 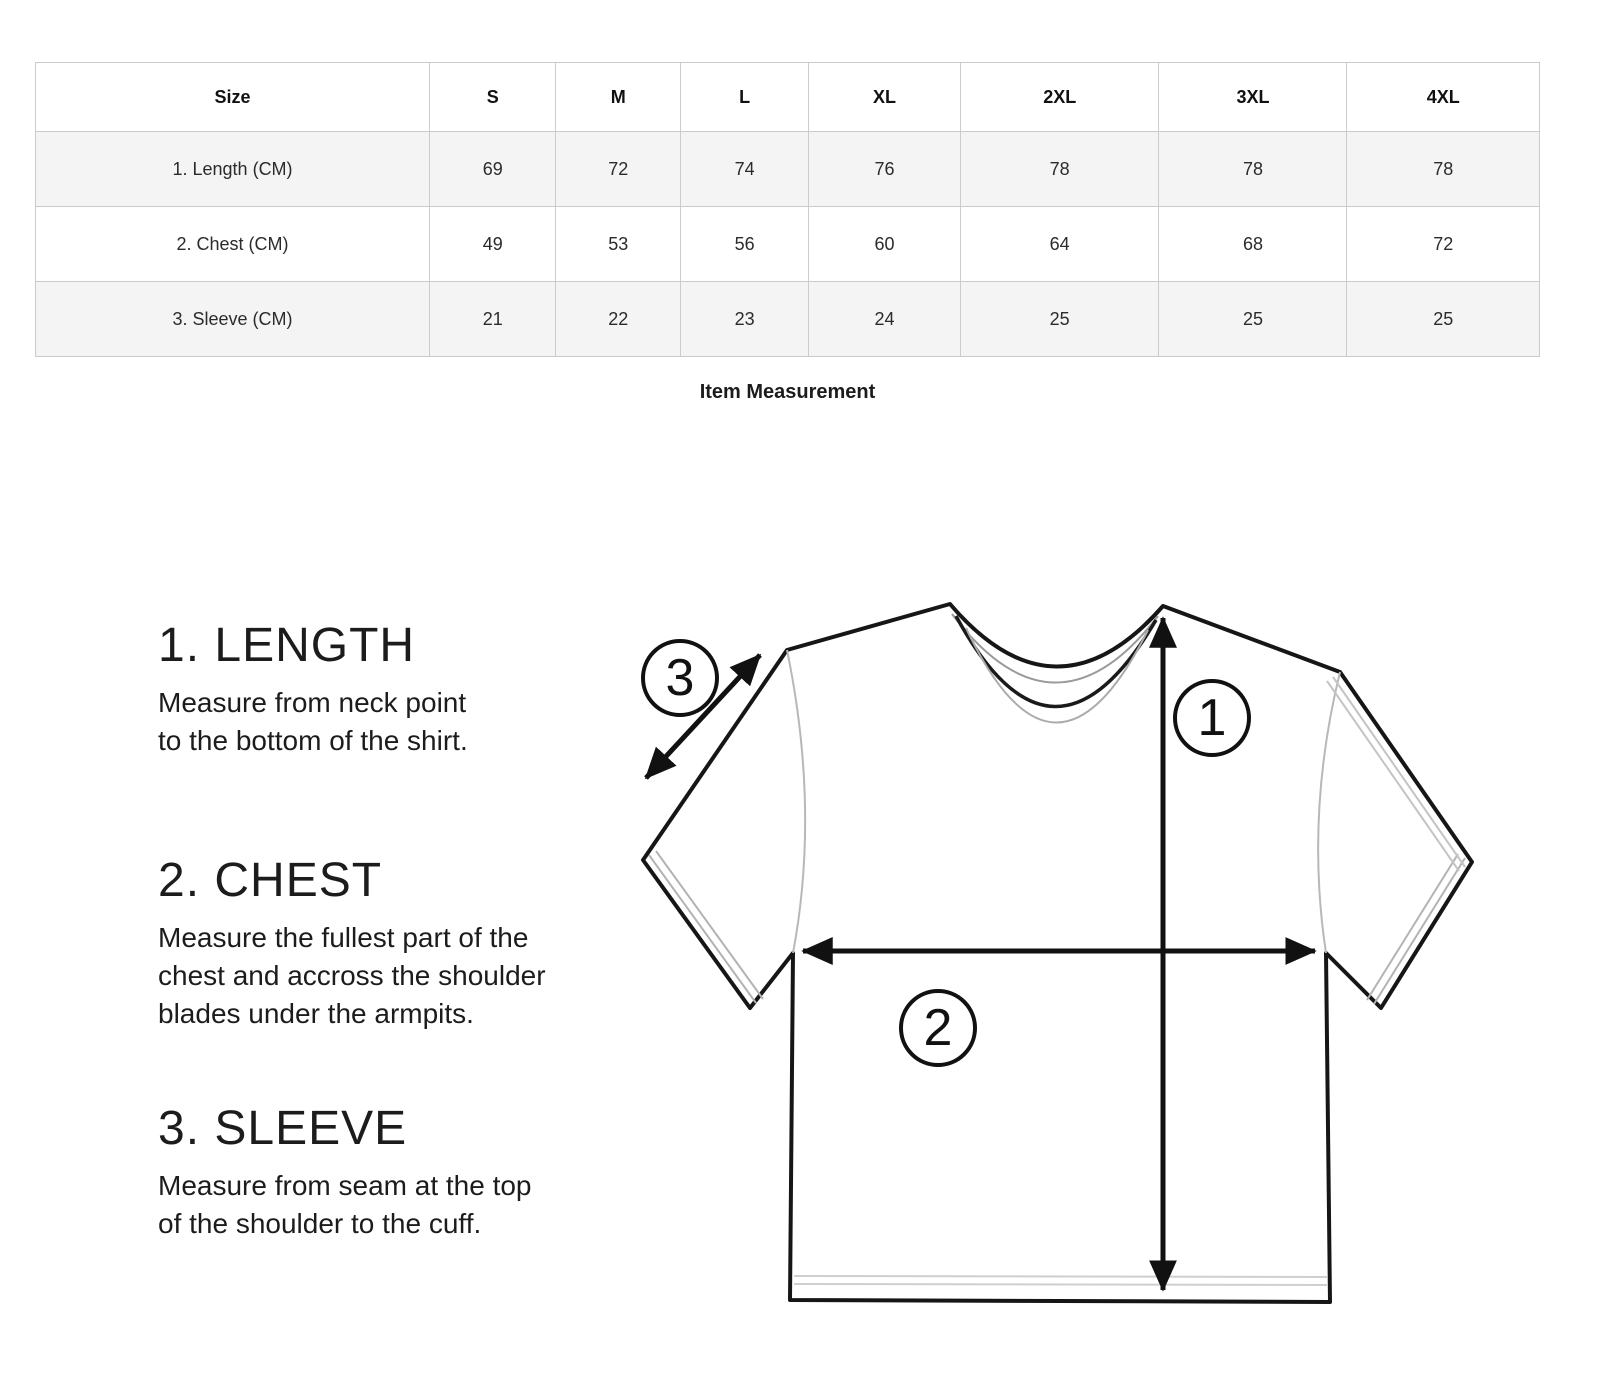 I want to click on instruction-chest-line: blades under the armpits., so click(x=316, y=1013).